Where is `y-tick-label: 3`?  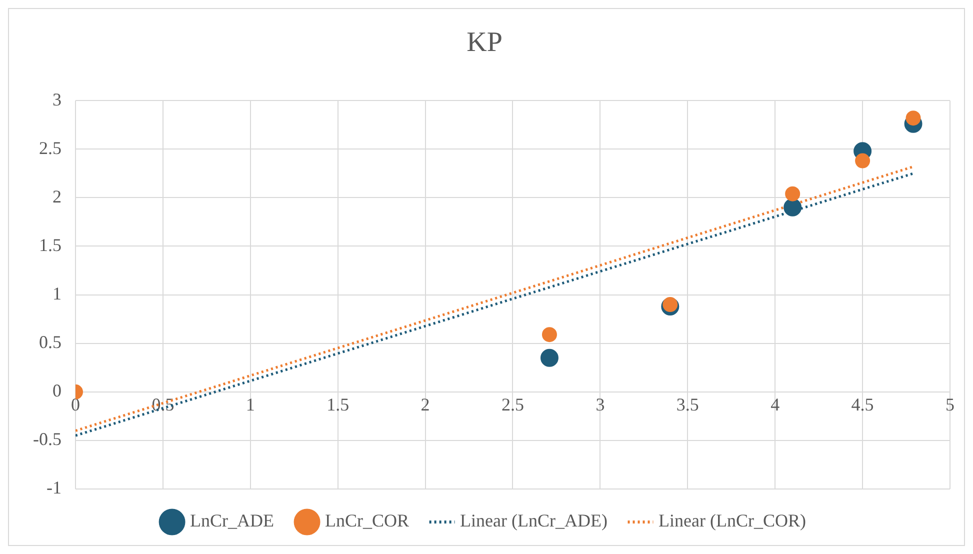
y-tick-label: 3 is located at coordinates (57, 99).